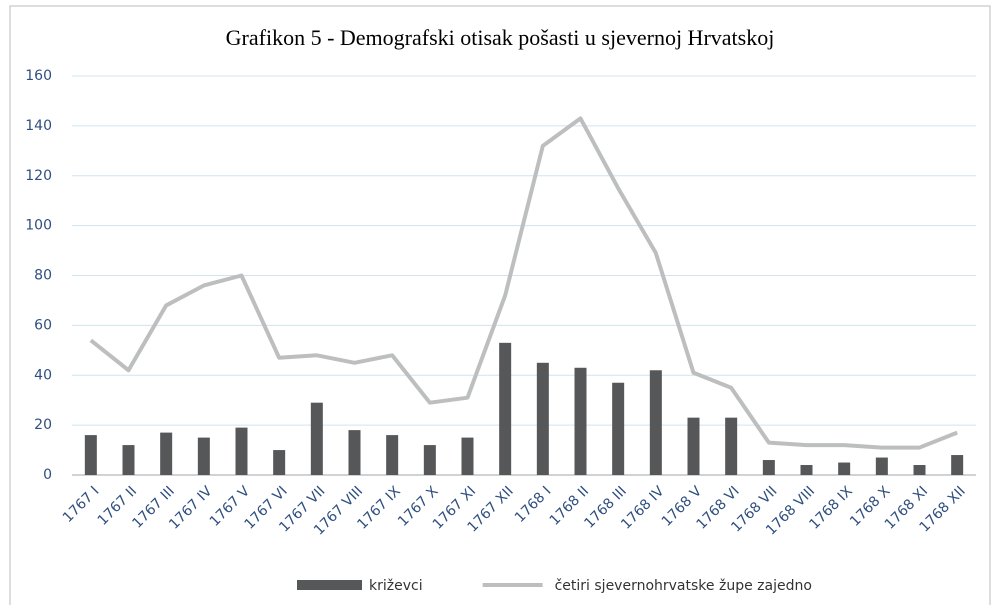  What do you see at coordinates (38, 126) in the screenshot?
I see `y-tick-label: 140` at bounding box center [38, 126].